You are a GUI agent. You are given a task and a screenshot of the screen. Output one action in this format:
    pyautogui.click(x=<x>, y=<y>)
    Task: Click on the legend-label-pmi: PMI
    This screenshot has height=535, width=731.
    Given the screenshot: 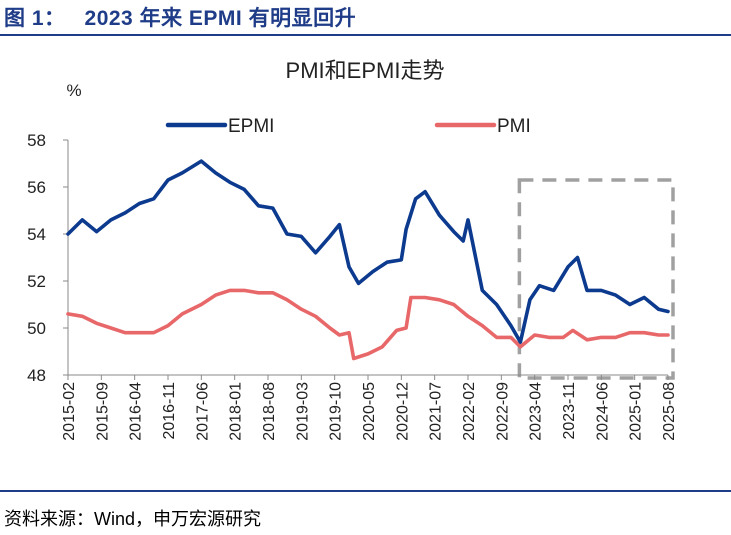 What is the action you would take?
    pyautogui.click(x=514, y=126)
    